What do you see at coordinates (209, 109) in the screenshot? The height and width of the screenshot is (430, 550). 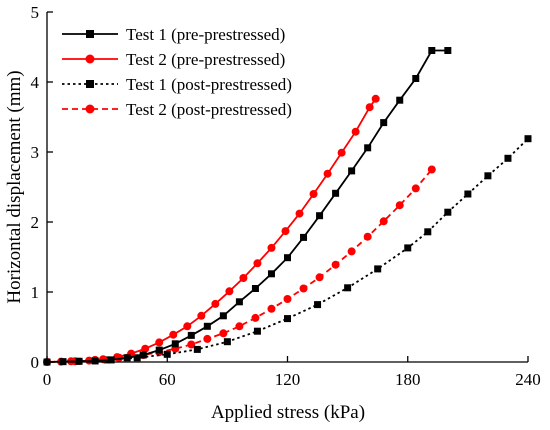 I see `legend-label: Test 2 (post-prestressed)` at bounding box center [209, 109].